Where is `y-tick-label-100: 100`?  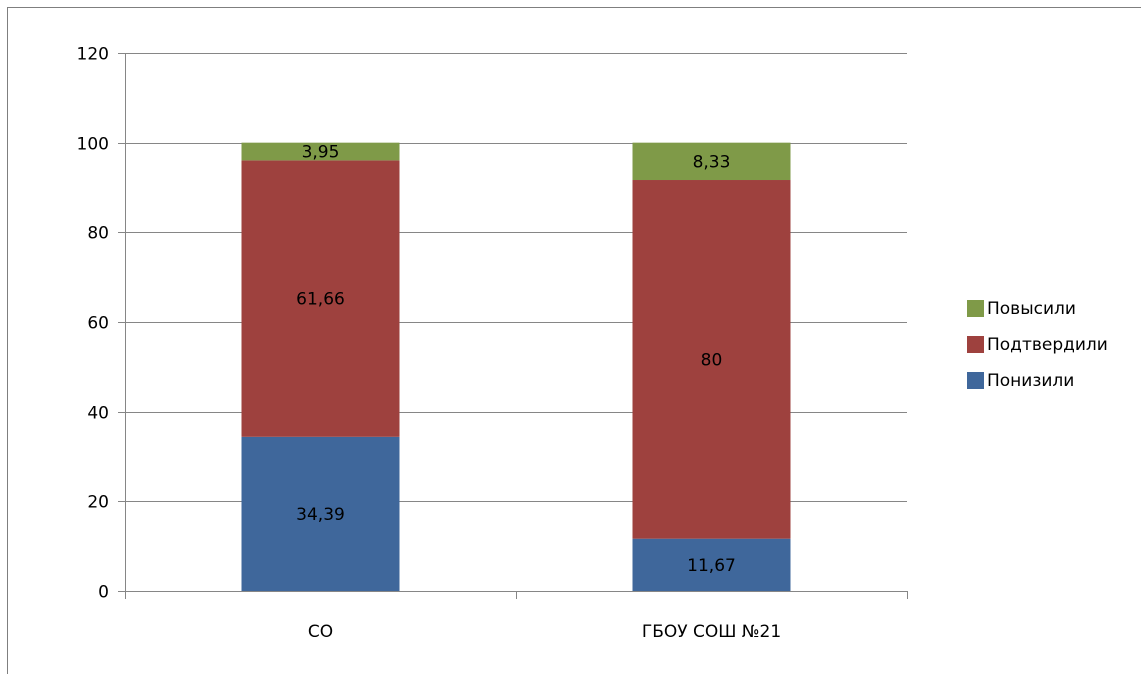 y-tick-label-100: 100 is located at coordinates (93, 145).